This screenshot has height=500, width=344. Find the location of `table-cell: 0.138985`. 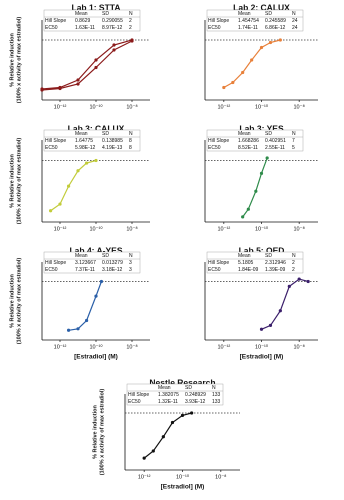

table-cell: 0.138985 is located at coordinates (112, 141).